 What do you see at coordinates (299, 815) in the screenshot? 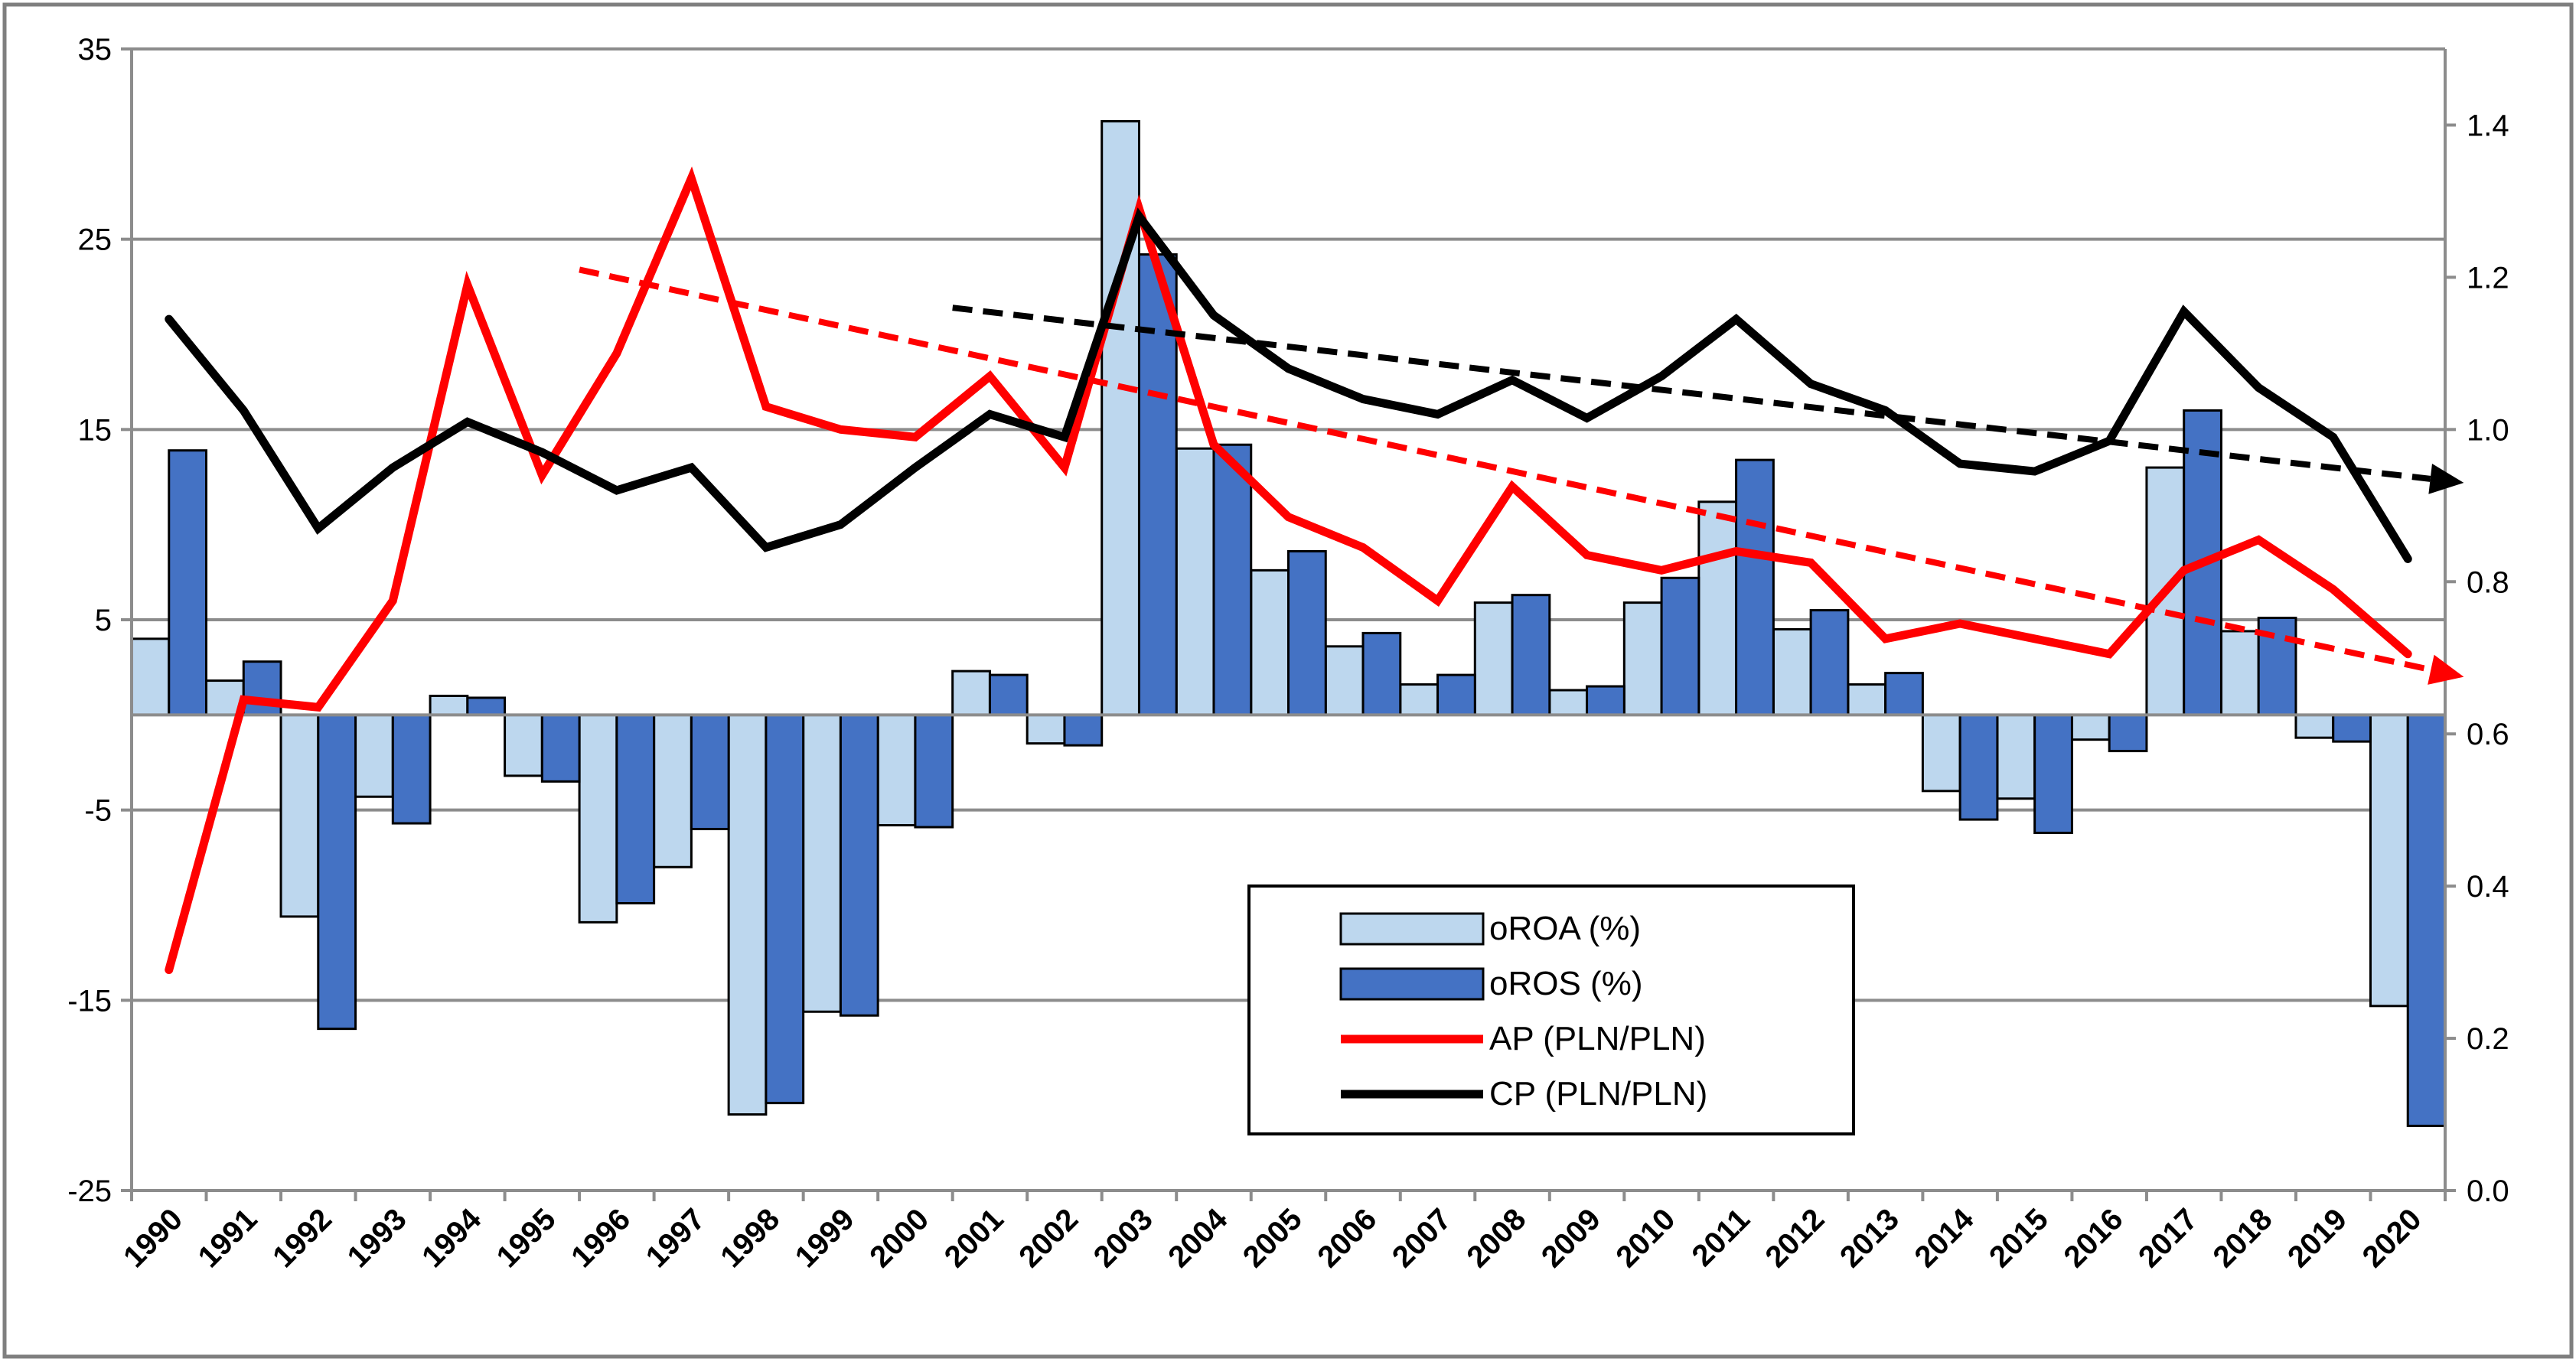
I see `bar-oroa-1992` at bounding box center [299, 815].